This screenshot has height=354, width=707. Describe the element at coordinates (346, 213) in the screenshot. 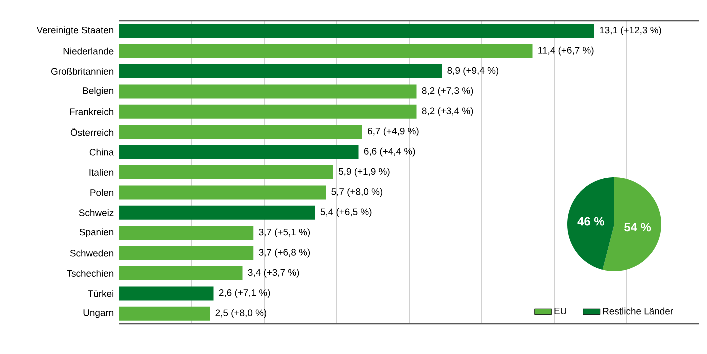

I see `data-label: 5,4 (+6,5 %)` at that location.